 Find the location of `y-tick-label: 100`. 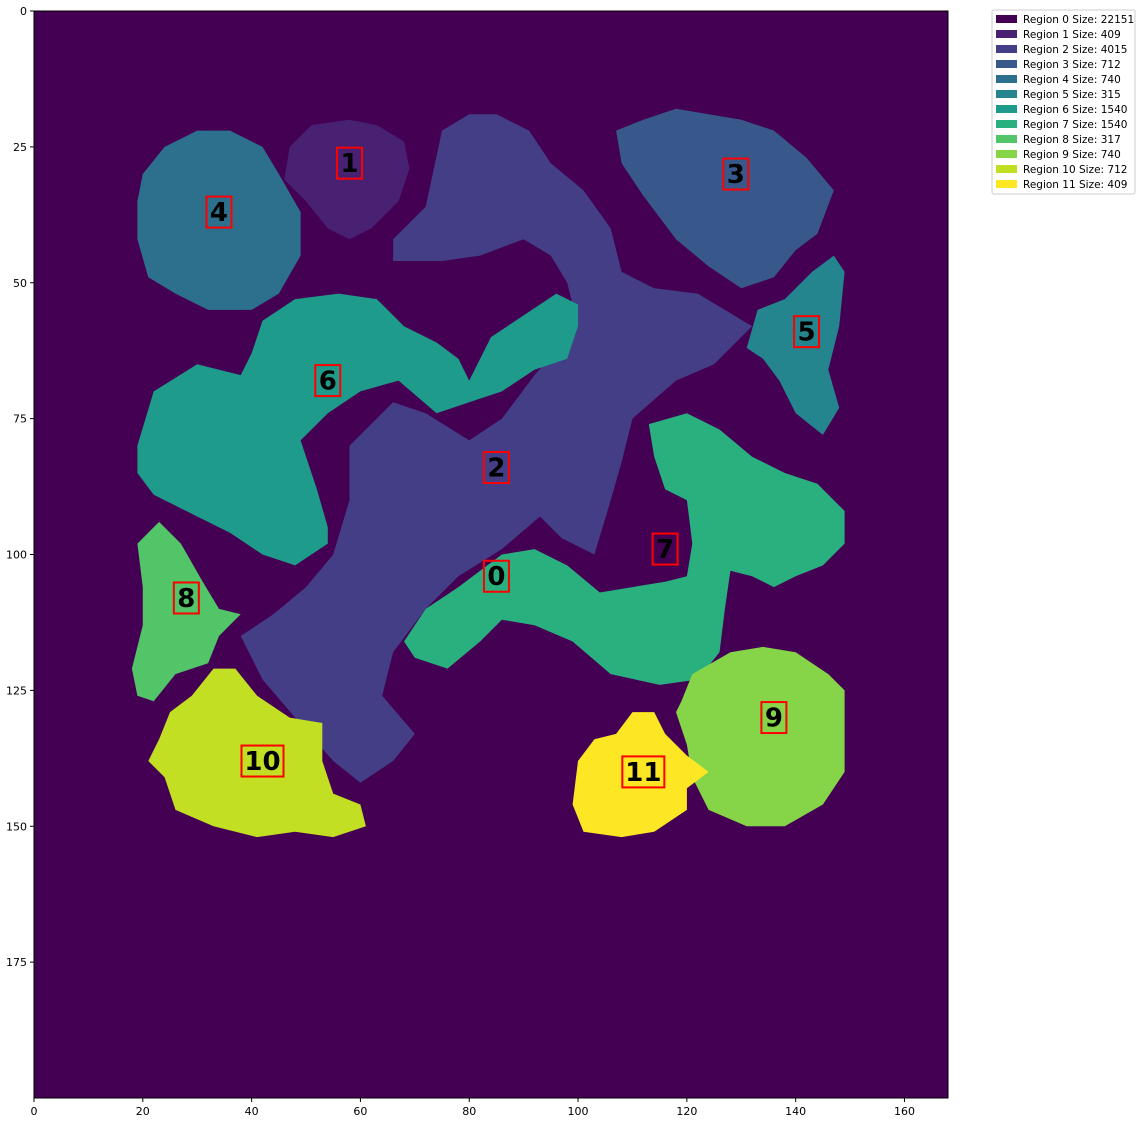

y-tick-label: 100 is located at coordinates (16, 555).